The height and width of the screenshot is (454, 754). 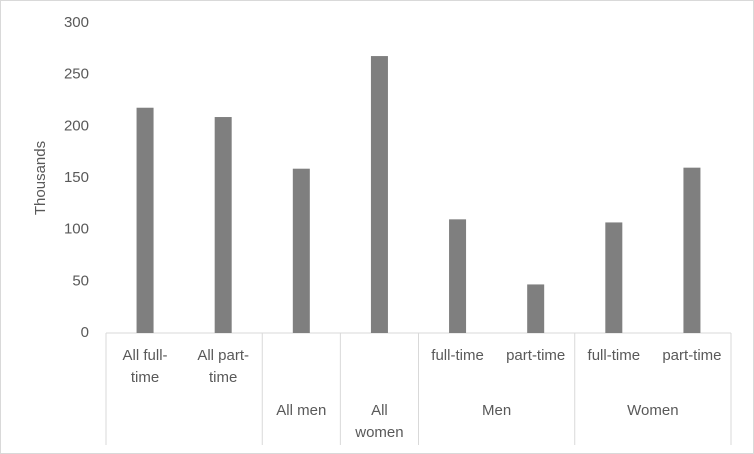 I want to click on y-tick-label: 150, so click(x=76, y=177).